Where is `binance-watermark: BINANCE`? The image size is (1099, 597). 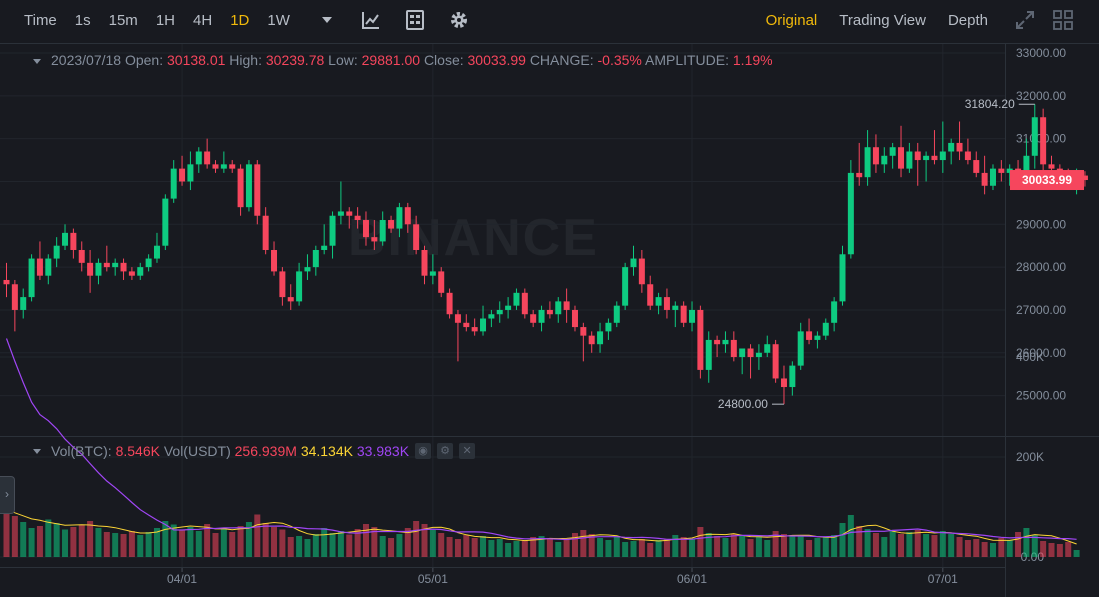
binance-watermark: BINANCE is located at coordinates (473, 238).